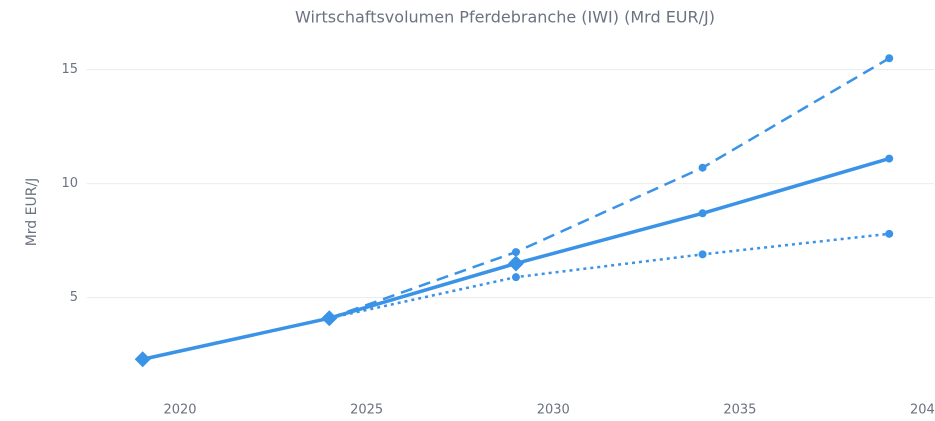  I want to click on x-tick-label: 2040, so click(922, 410).